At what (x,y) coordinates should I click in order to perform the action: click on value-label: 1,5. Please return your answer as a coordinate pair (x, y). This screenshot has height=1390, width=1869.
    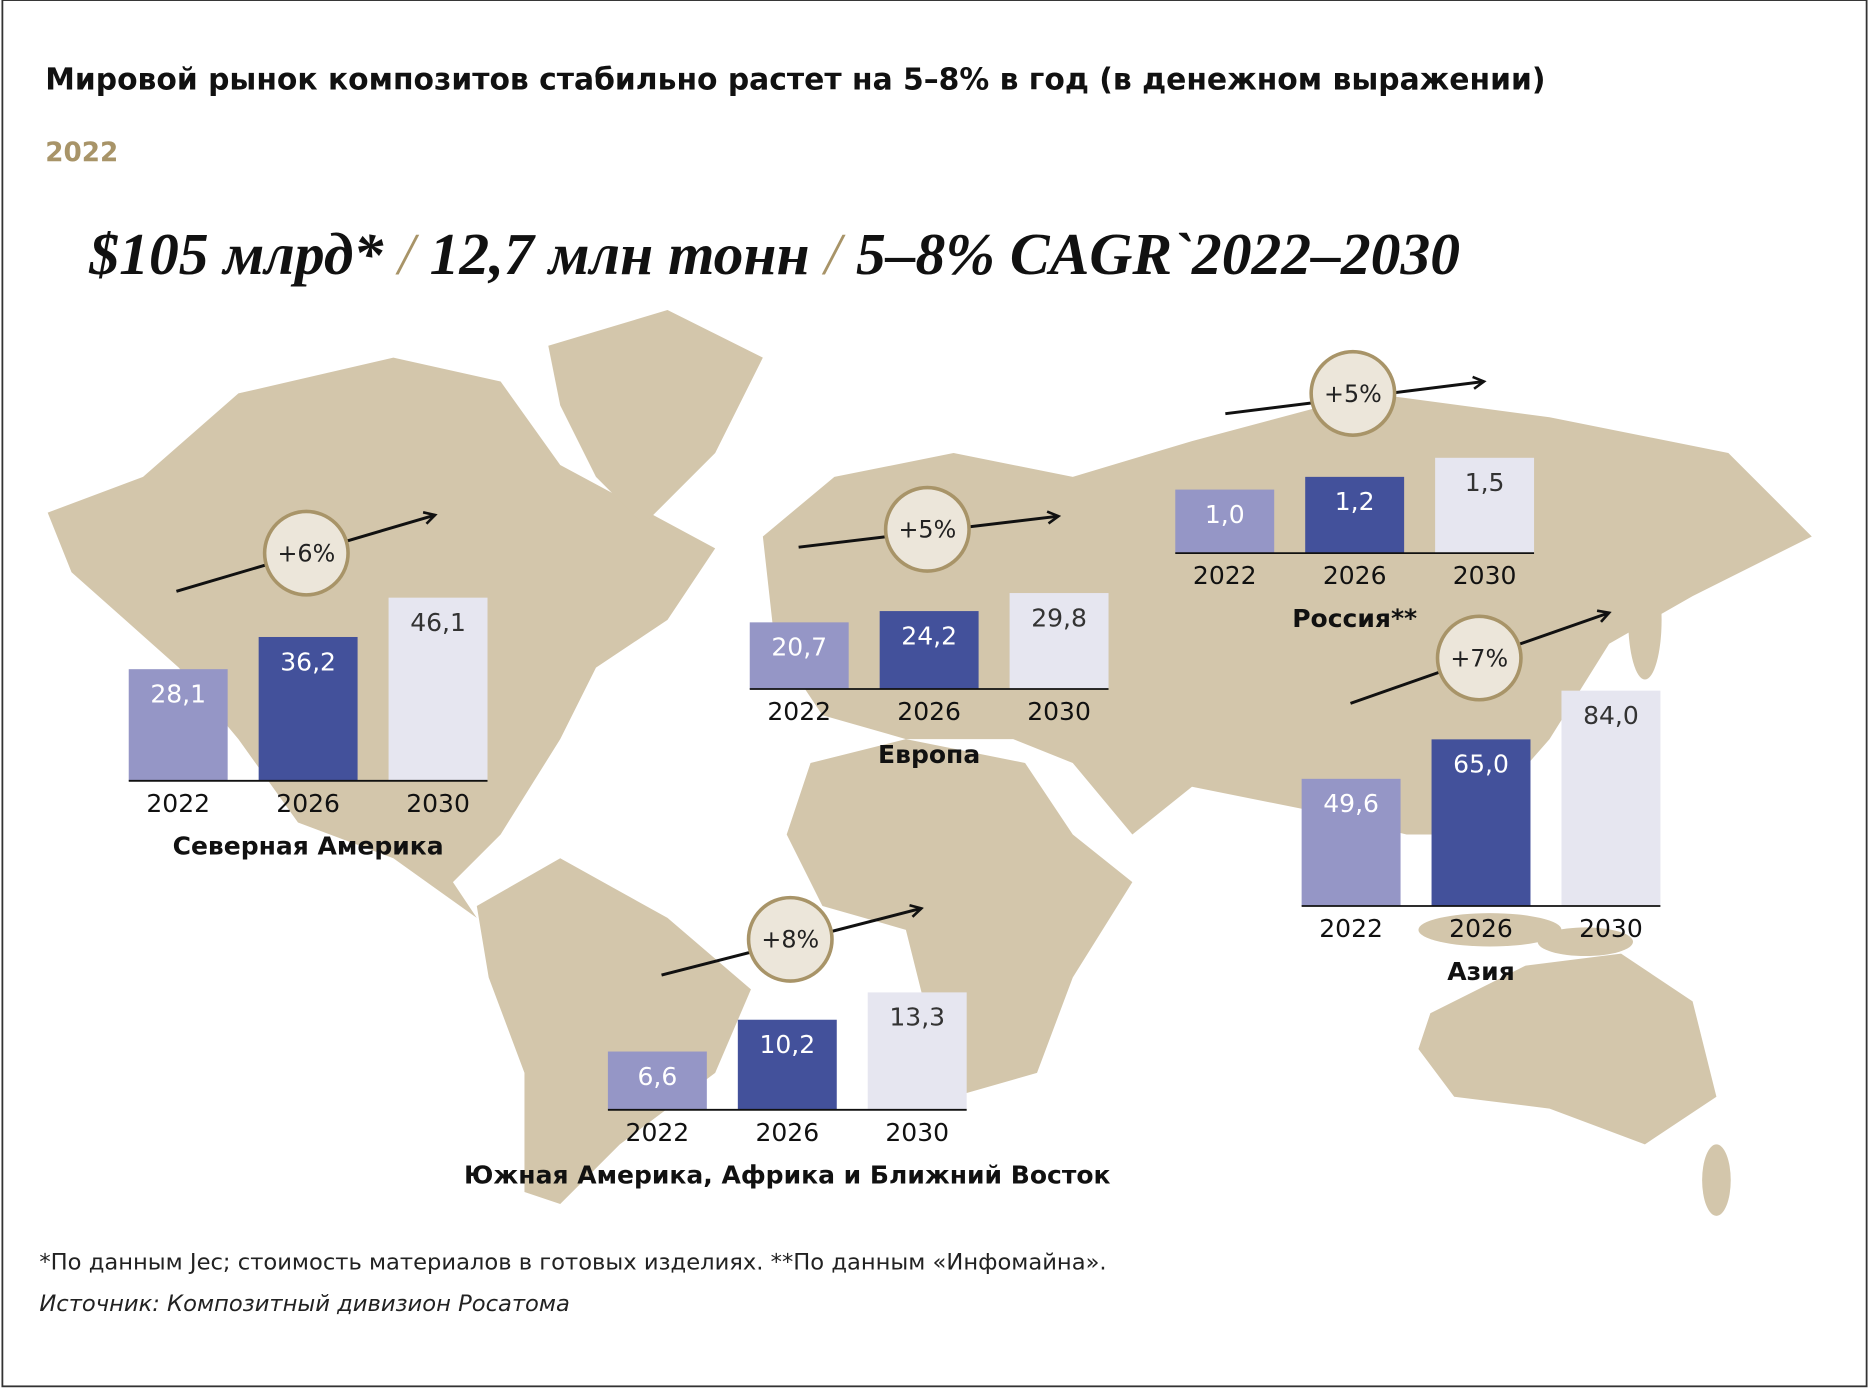
    Looking at the image, I should click on (1485, 482).